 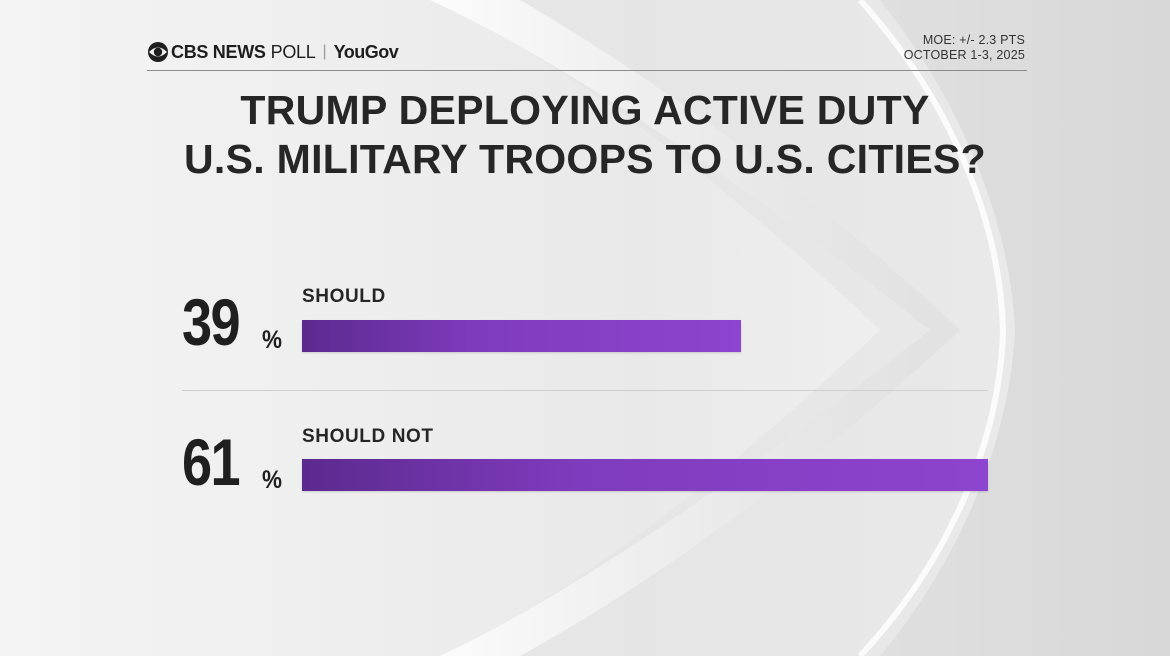 What do you see at coordinates (584, 159) in the screenshot?
I see `title-line-2: U.S. MILITARY TROOPS TO U.S. CITIES?` at bounding box center [584, 159].